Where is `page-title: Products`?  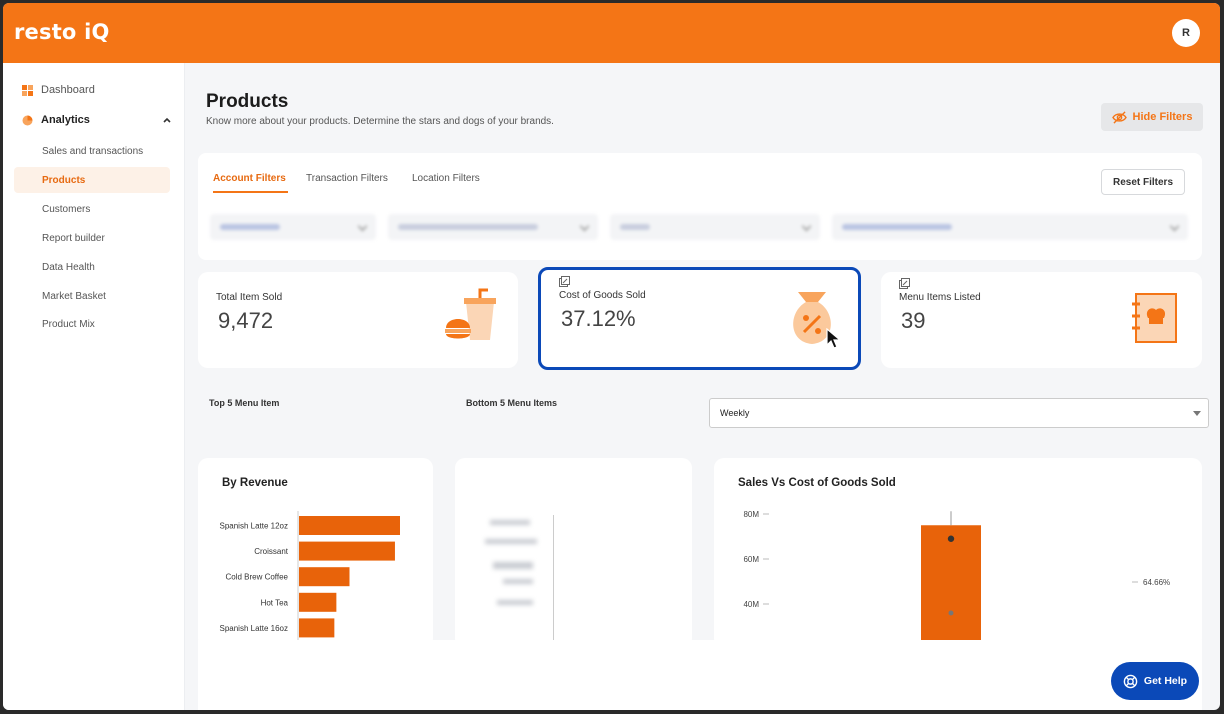 page-title: Products is located at coordinates (247, 101).